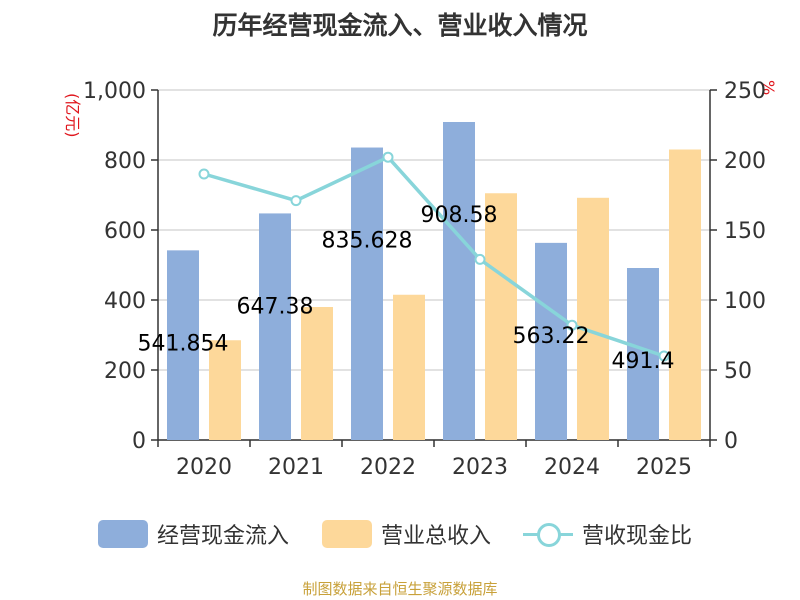 The width and height of the screenshot is (800, 600). Describe the element at coordinates (123, 534) in the screenshot. I see `legend-swatch-cash-inflow` at that location.